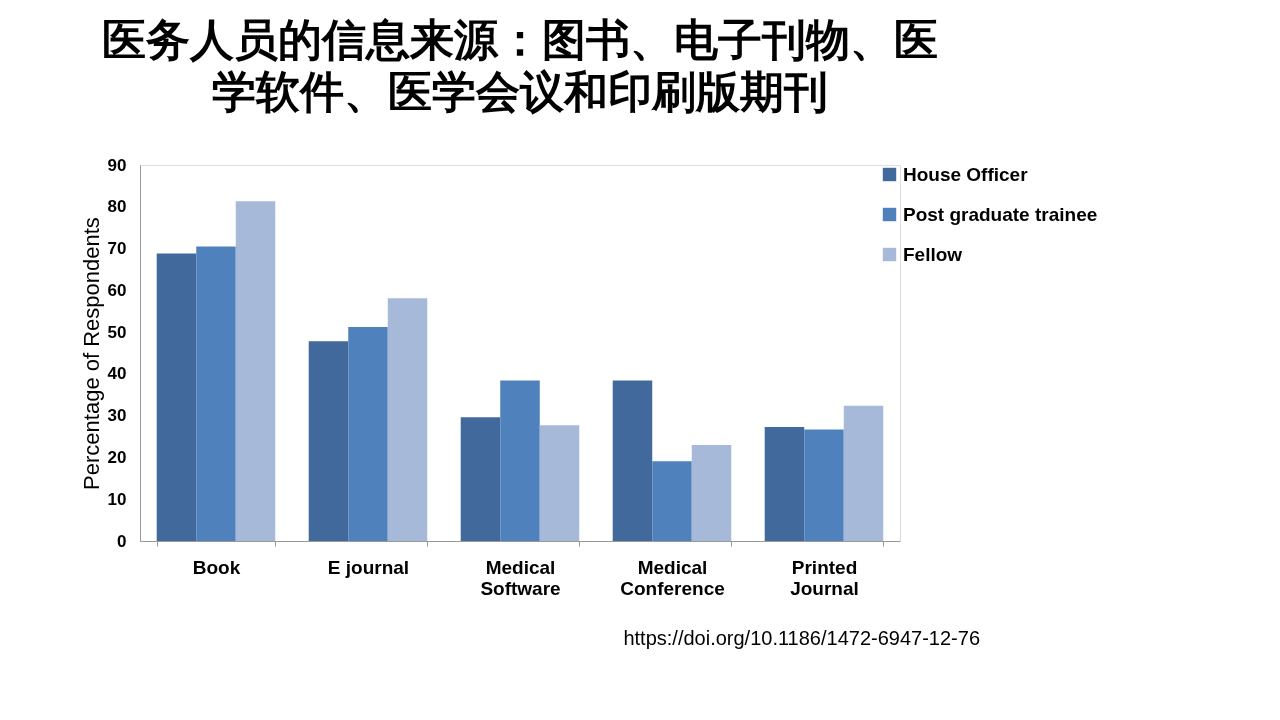 This screenshot has height=720, width=1280. What do you see at coordinates (117, 416) in the screenshot?
I see `y-tick-label: 30` at bounding box center [117, 416].